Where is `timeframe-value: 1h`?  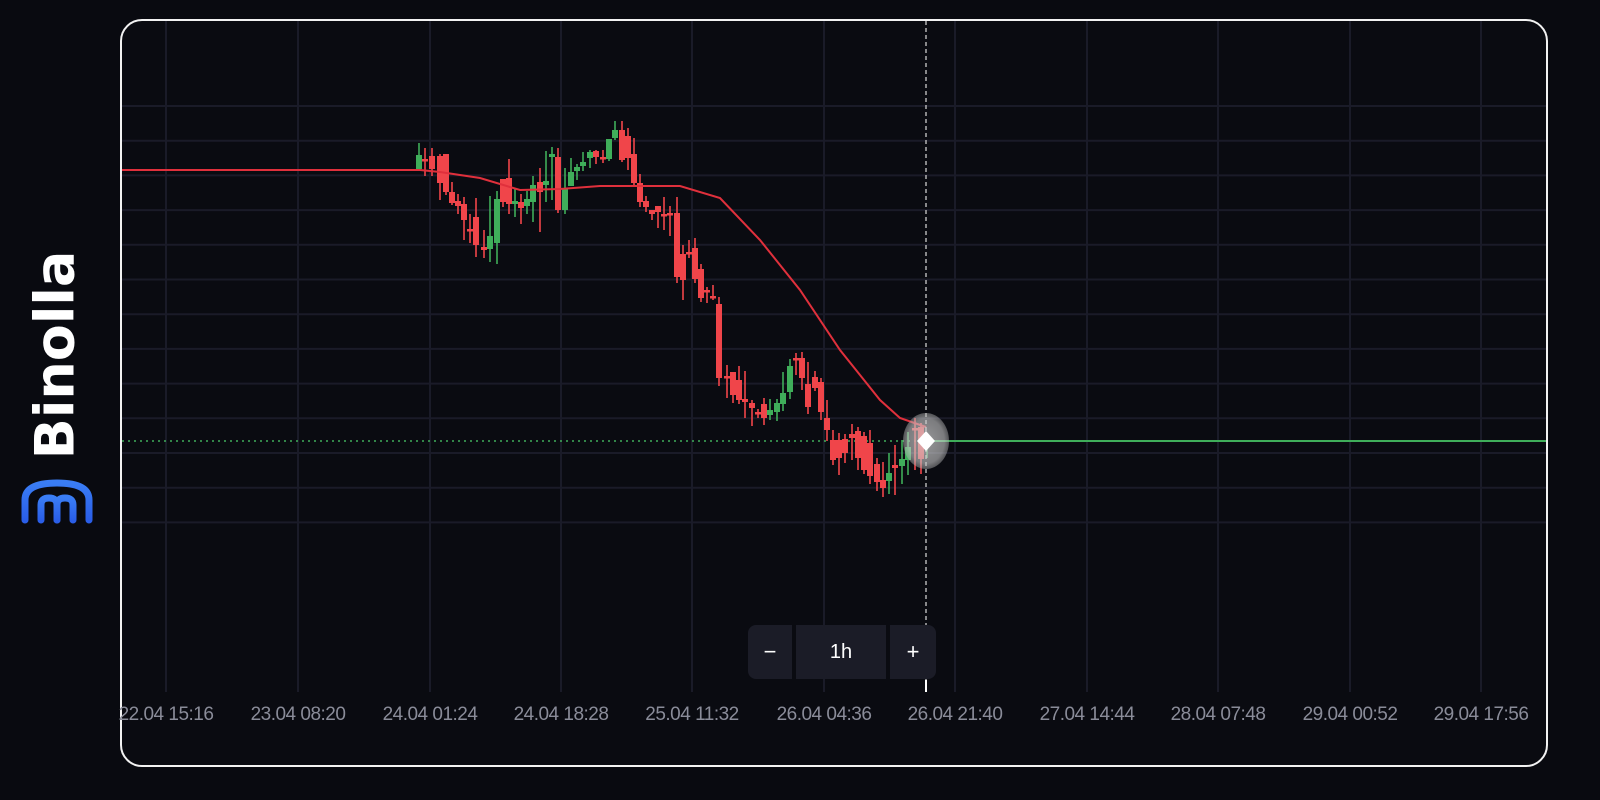
timeframe-value: 1h is located at coordinates (841, 652).